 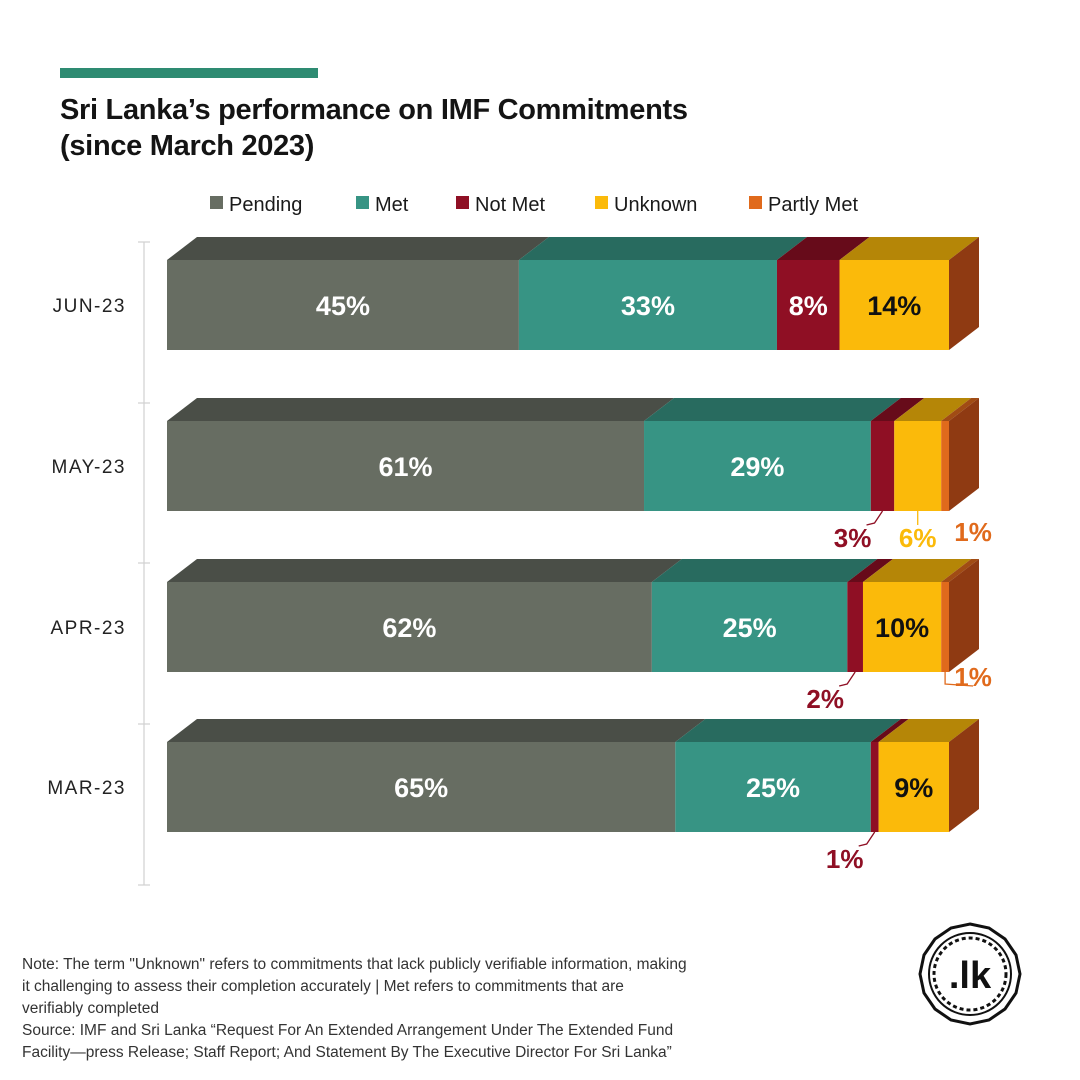 What do you see at coordinates (86, 788) in the screenshot?
I see `category-label: MAR-23` at bounding box center [86, 788].